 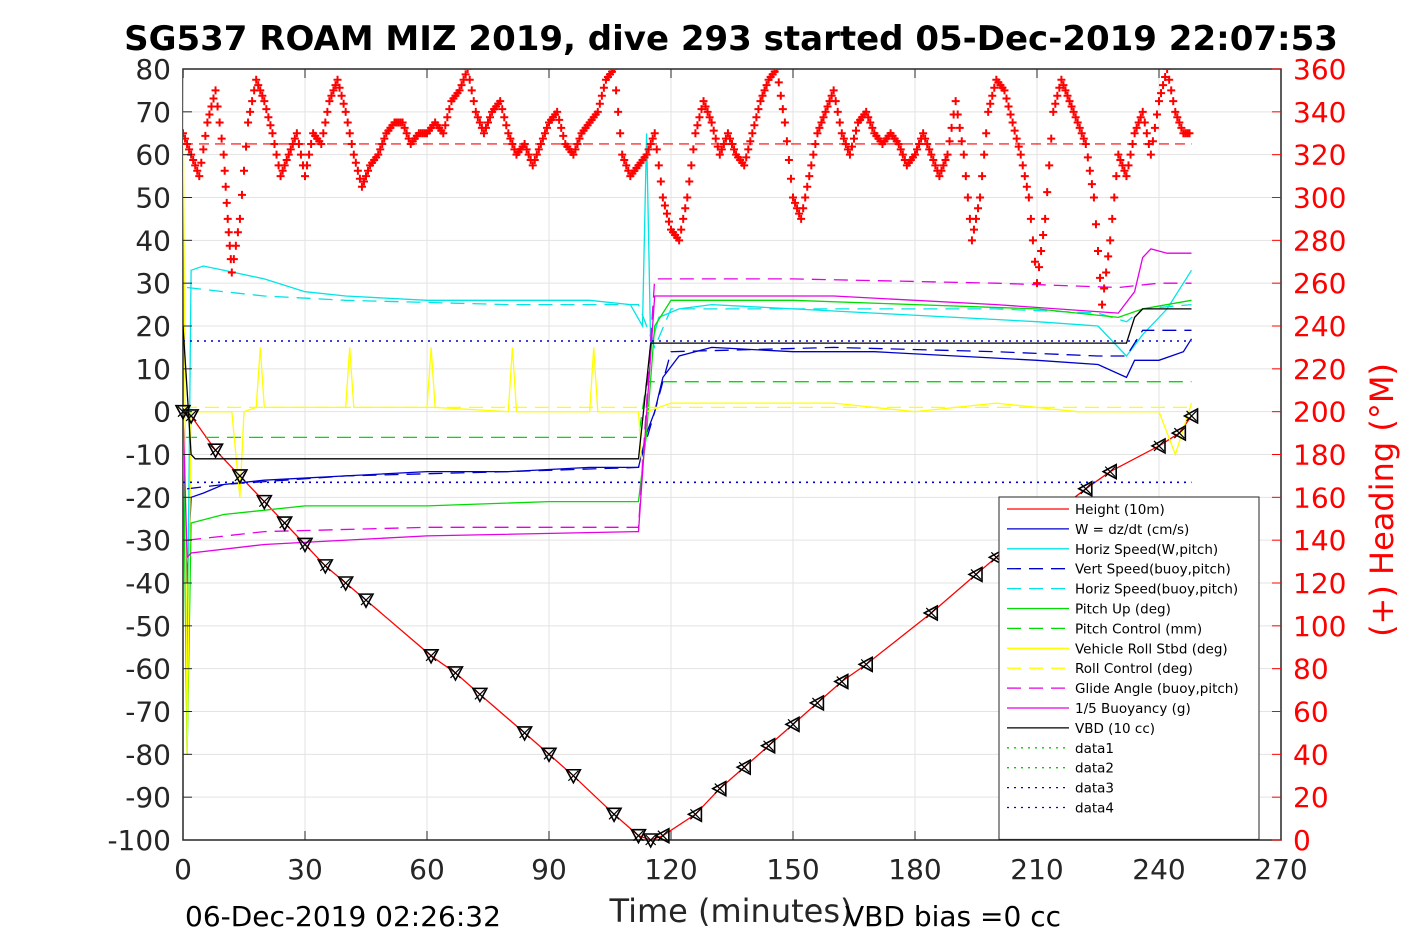 I want to click on y-tick-label: -70, so click(x=148, y=712).